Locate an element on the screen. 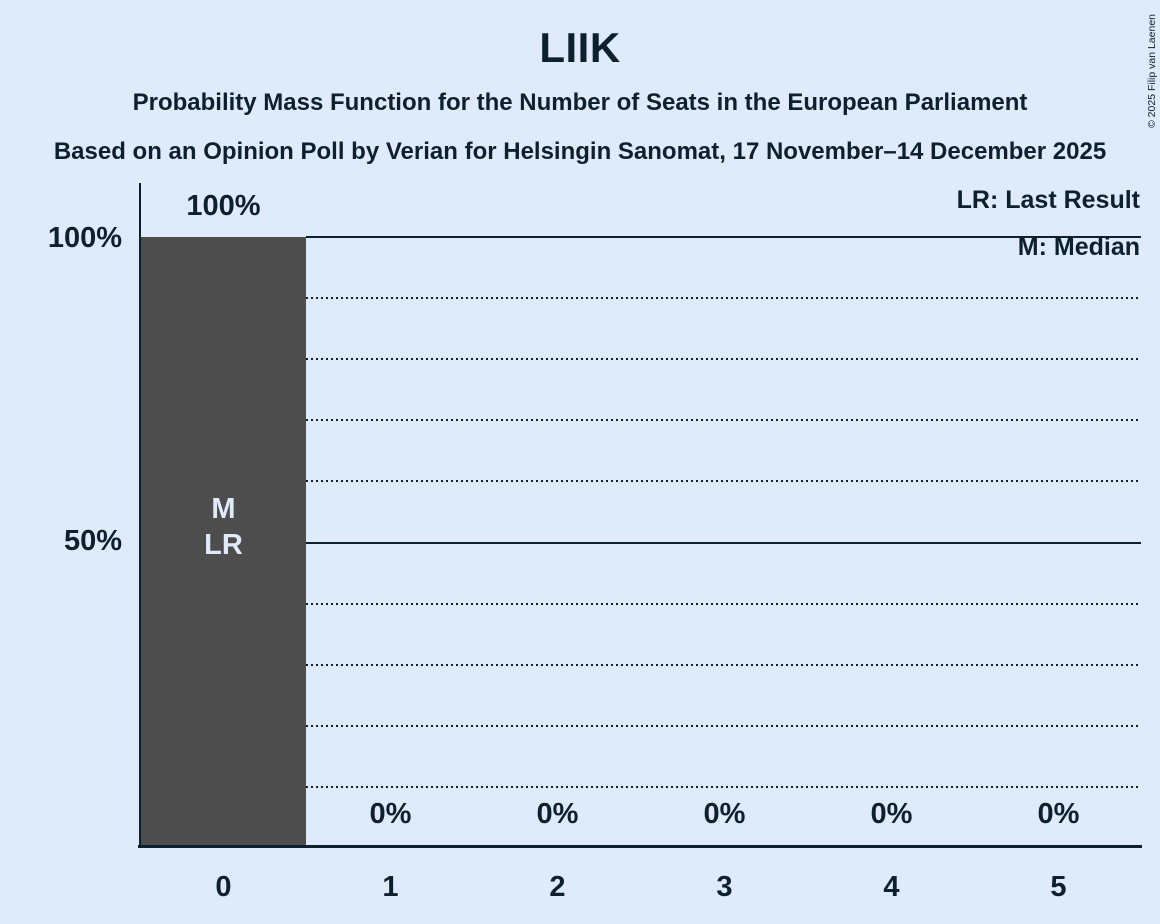  value-label-0: 100% is located at coordinates (223, 206).